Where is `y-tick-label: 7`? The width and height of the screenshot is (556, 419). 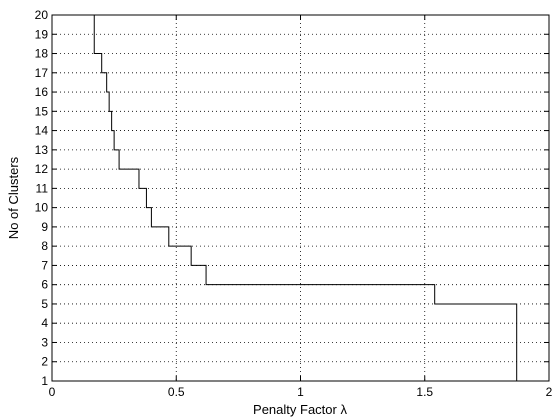
y-tick-label: 7 is located at coordinates (44, 265).